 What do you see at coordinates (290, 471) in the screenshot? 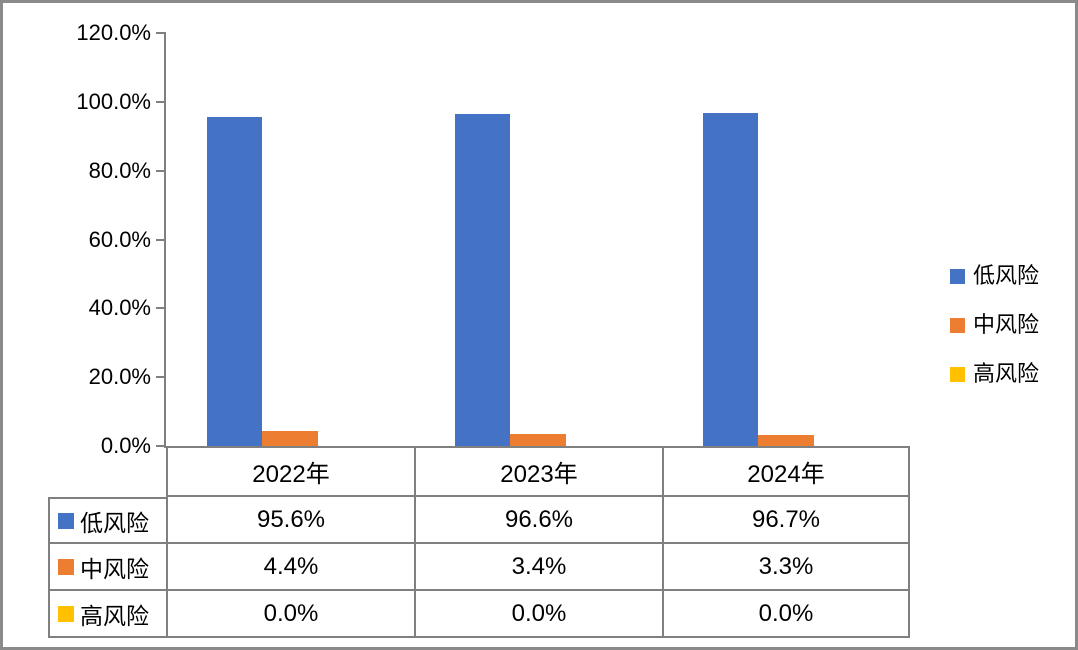
I see `year-header-cell: 2022年` at bounding box center [290, 471].